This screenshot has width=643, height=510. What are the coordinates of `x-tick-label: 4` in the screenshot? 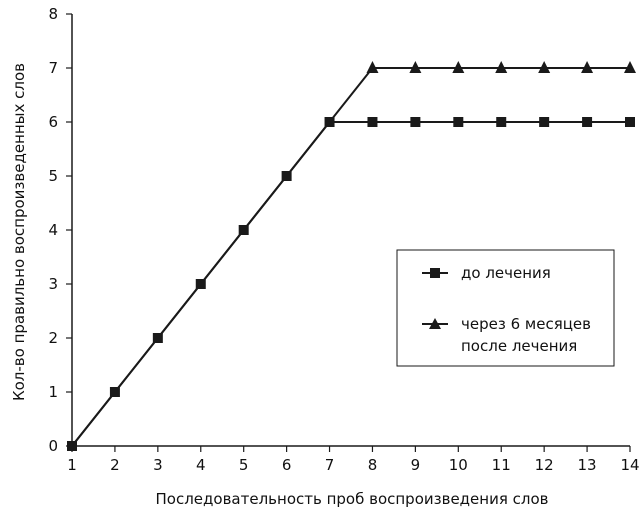 It's located at (201, 465).